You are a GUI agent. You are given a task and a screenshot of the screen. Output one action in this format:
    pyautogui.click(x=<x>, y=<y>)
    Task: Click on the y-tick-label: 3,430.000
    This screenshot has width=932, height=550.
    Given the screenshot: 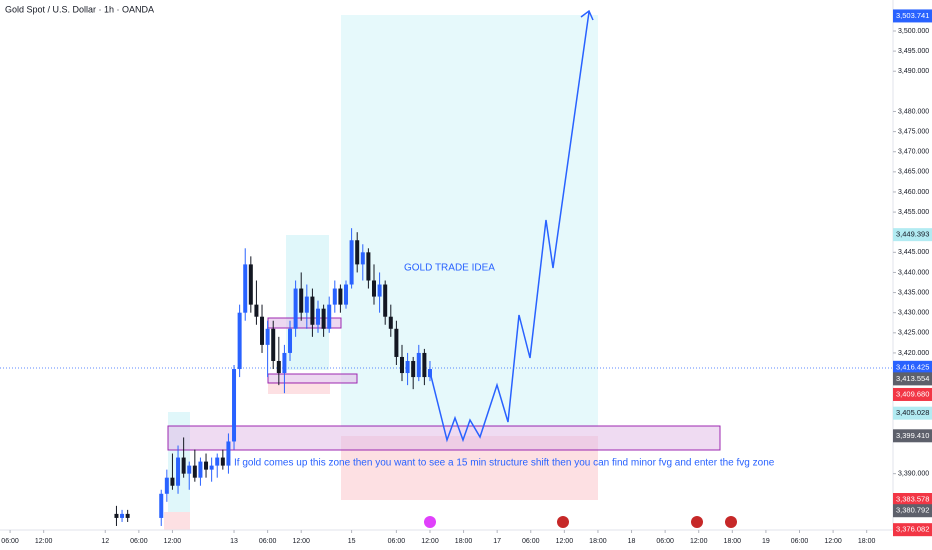 What is the action you would take?
    pyautogui.click(x=913, y=313)
    